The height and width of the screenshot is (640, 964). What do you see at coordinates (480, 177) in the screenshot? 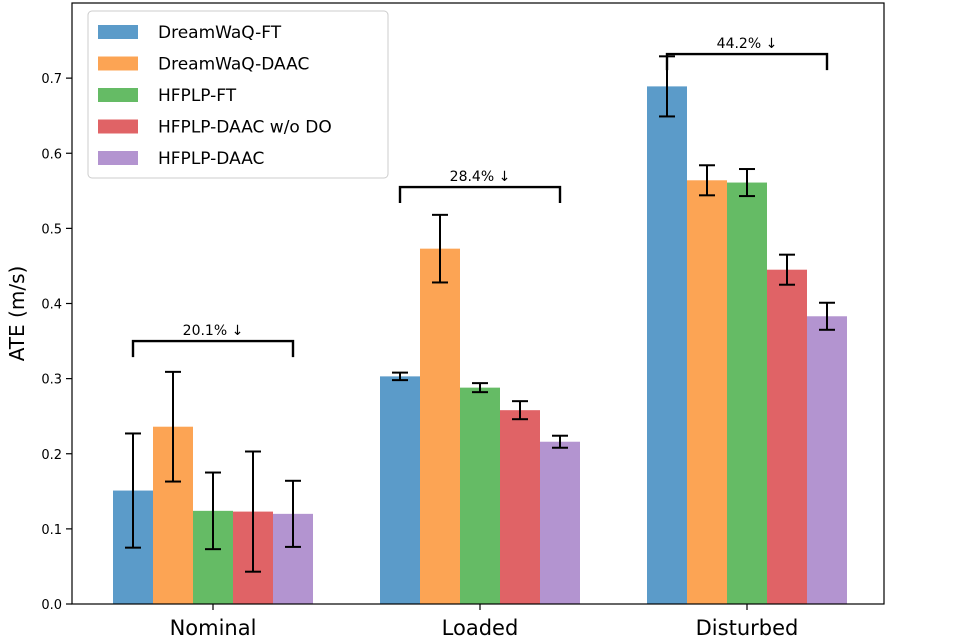
I see `annotation-label-1: 28.4% ↓` at bounding box center [480, 177].